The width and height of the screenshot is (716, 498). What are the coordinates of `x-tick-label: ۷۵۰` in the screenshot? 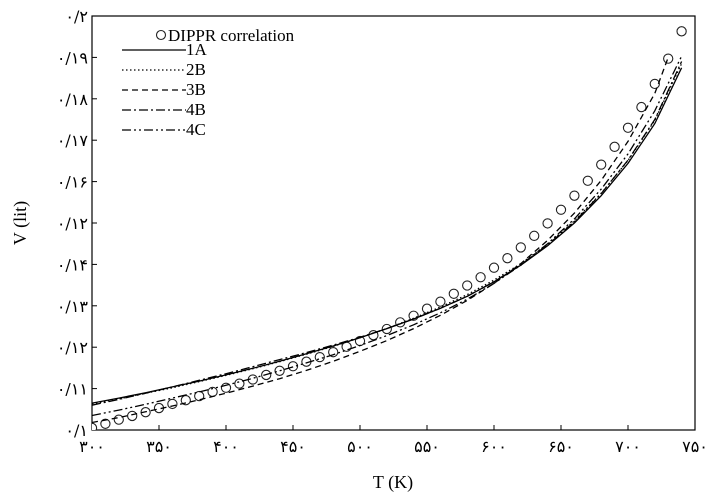 It's located at (695, 446).